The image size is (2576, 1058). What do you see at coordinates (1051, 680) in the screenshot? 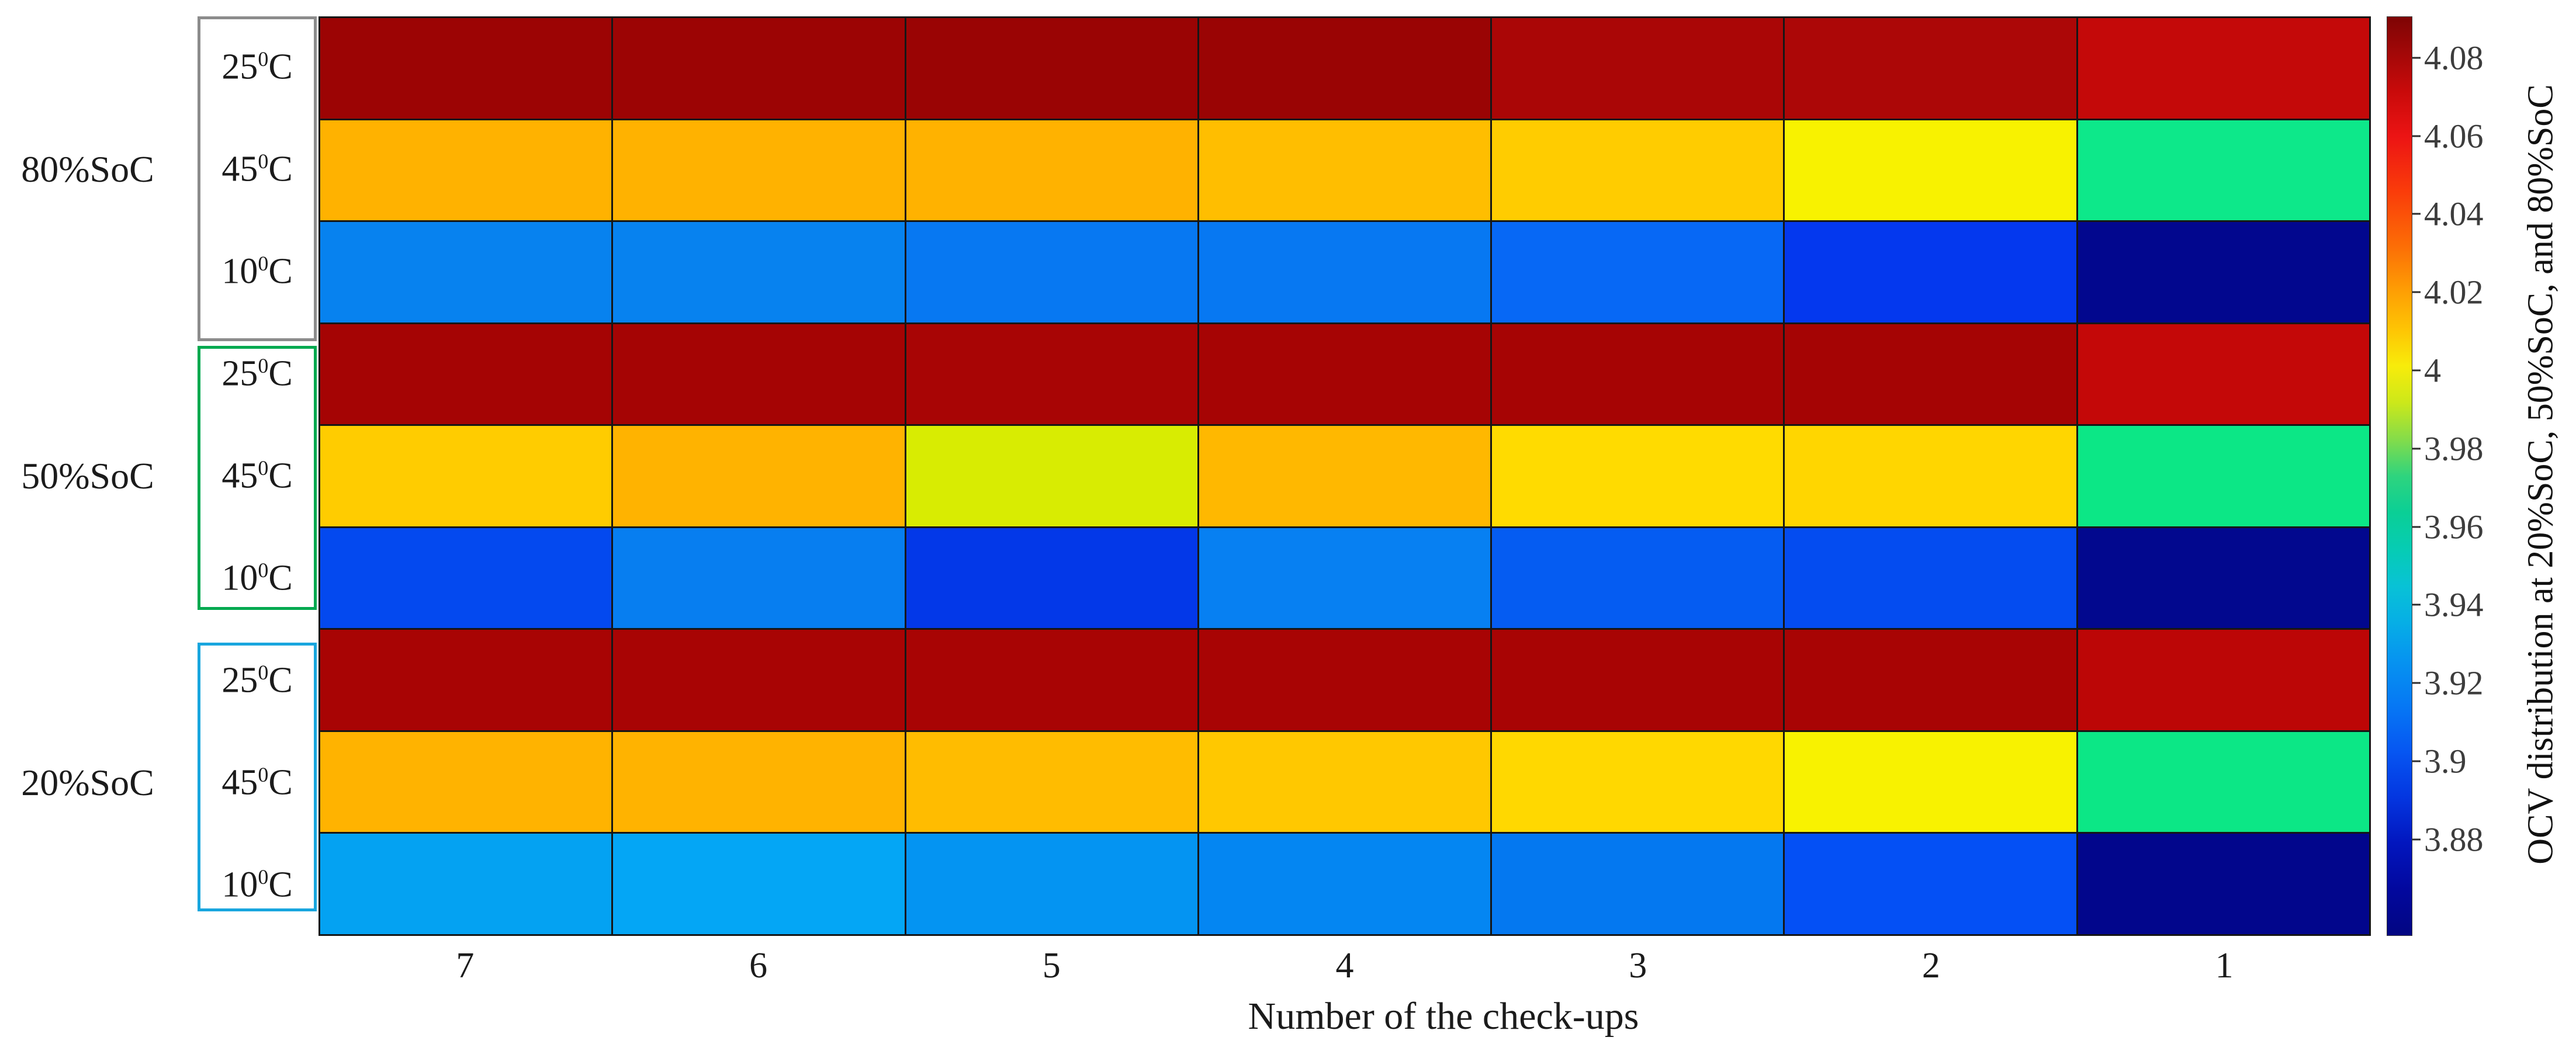
I see `heatmap-cell-g2-r0-c5` at bounding box center [1051, 680].